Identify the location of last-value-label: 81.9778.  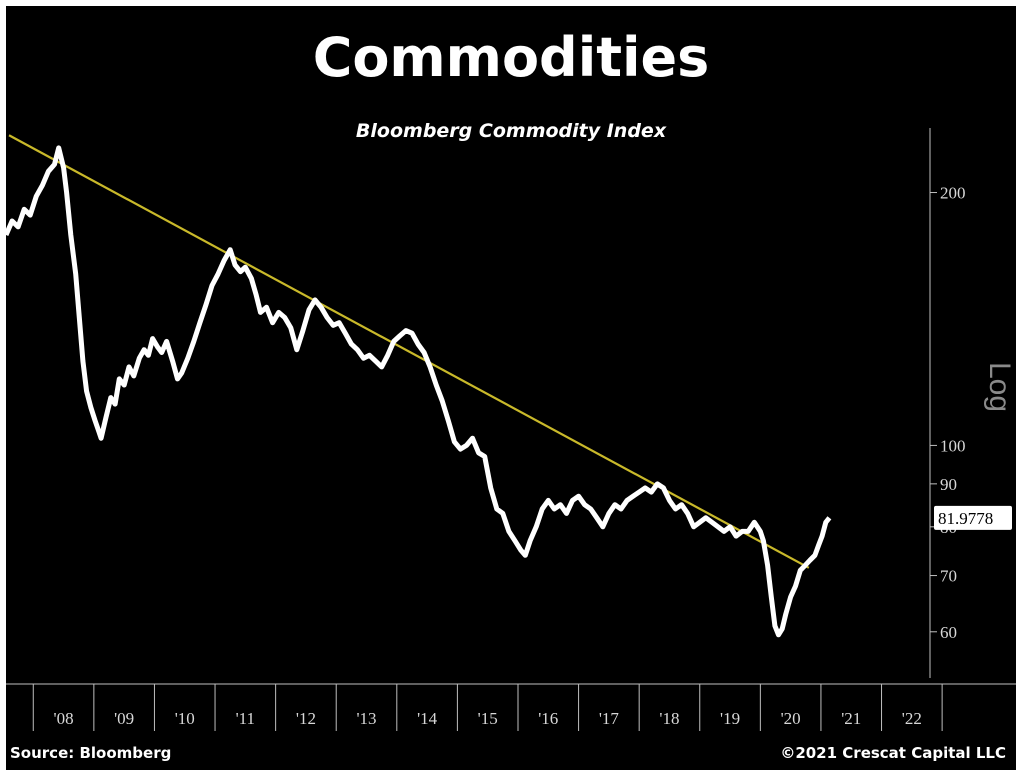
(973, 517).